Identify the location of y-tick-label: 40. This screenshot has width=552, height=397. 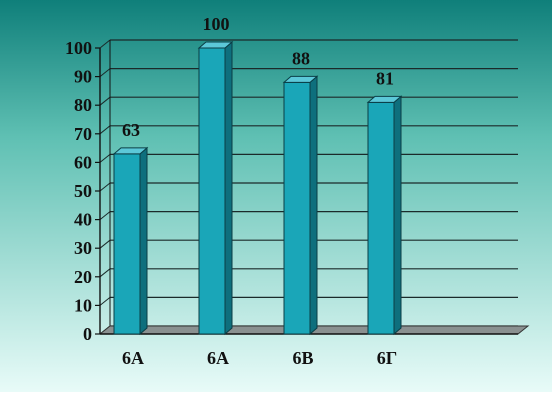
(83, 220).